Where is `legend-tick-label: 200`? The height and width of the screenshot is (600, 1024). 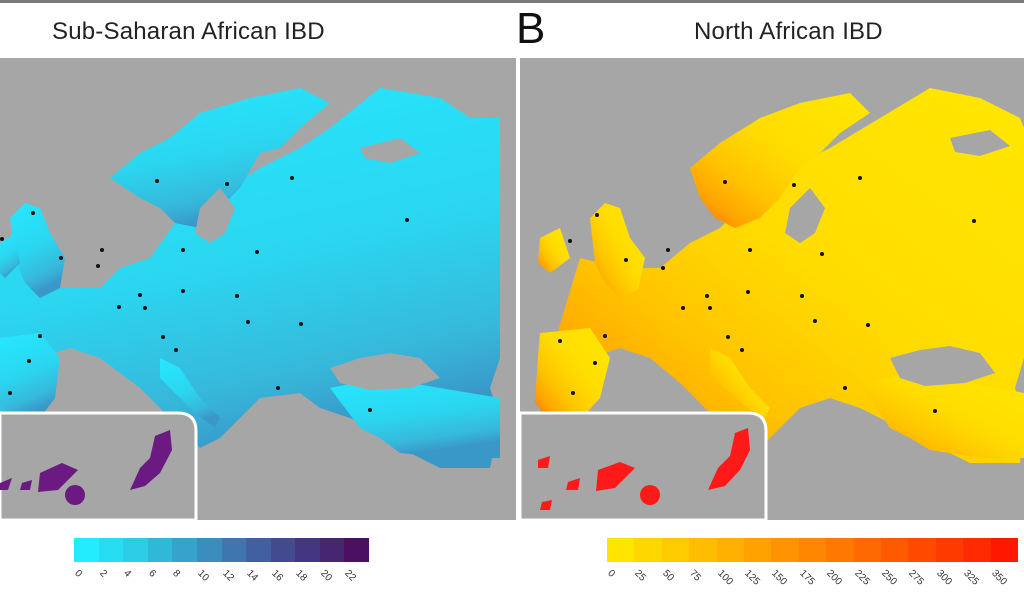
legend-tick-label: 200 is located at coordinates (834, 578).